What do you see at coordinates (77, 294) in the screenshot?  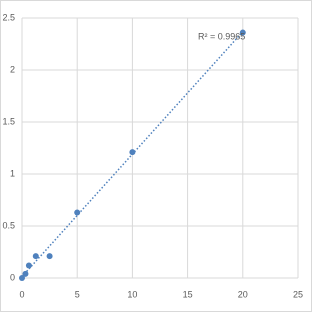 I see `x-tick-label: 5` at bounding box center [77, 294].